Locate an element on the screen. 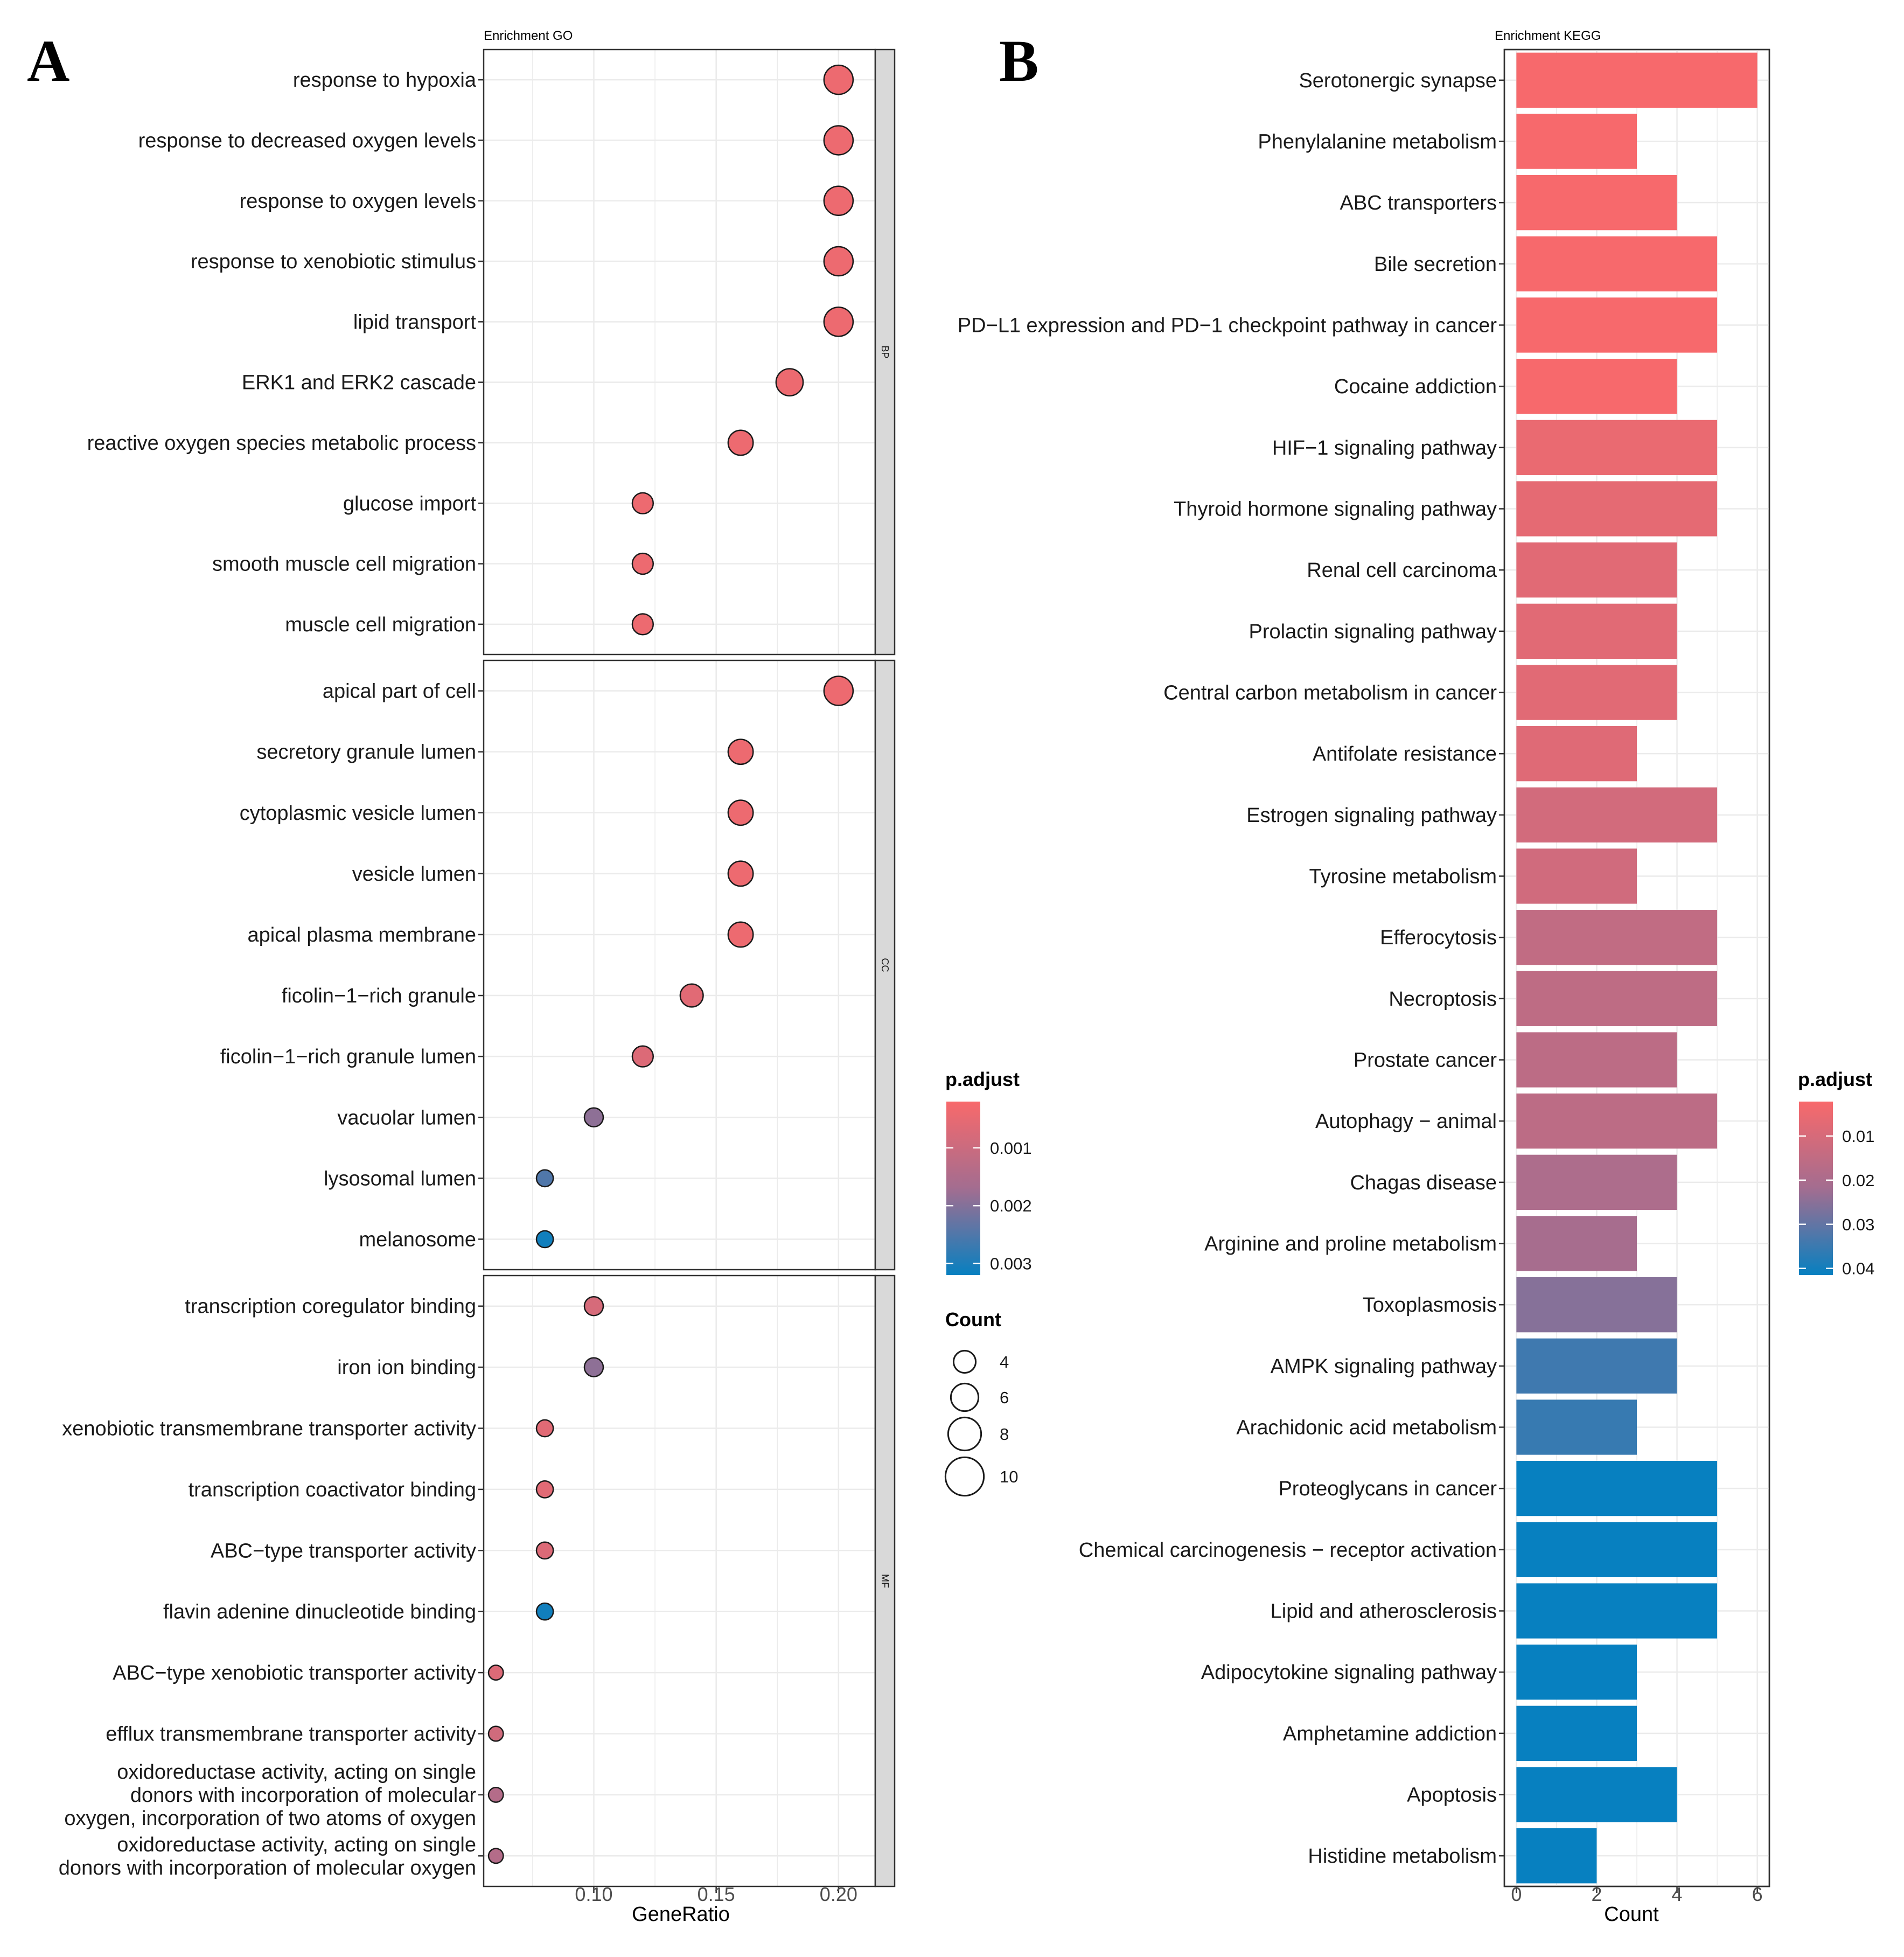  kegg-x-tick-label: 4 is located at coordinates (1678, 1894).